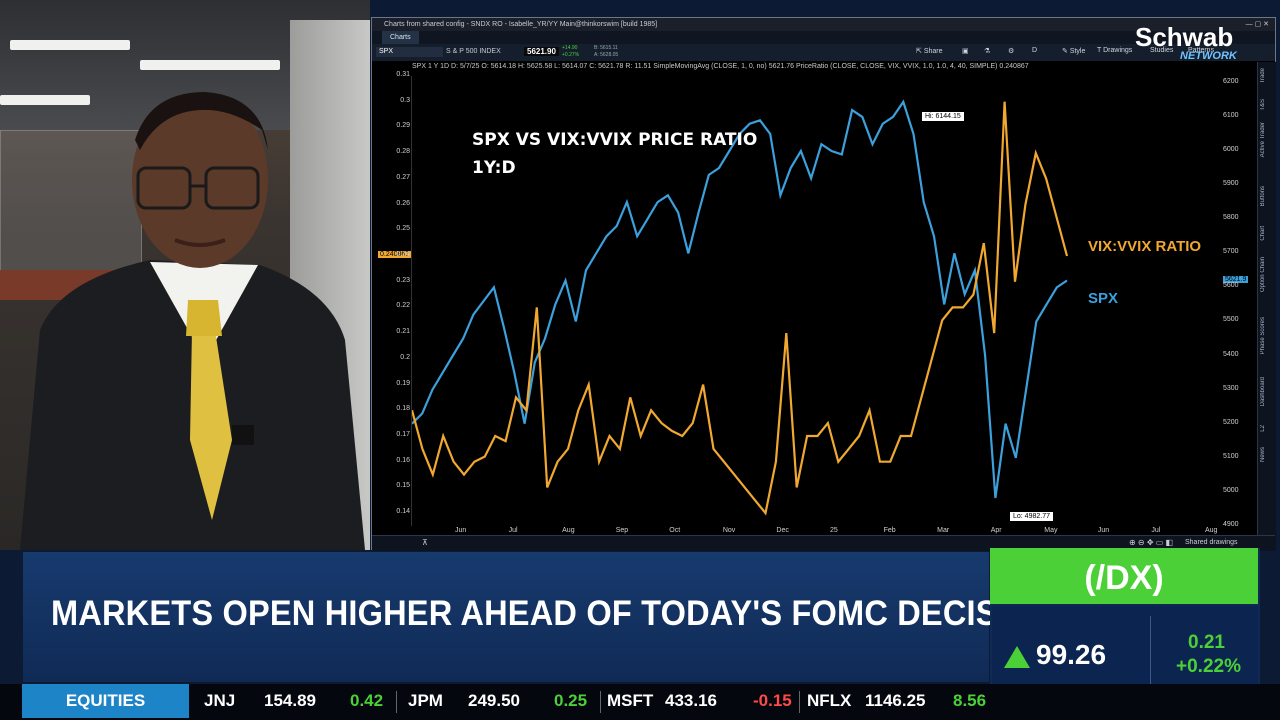  What do you see at coordinates (1231, 422) in the screenshot?
I see `right-tick-label: 5200` at bounding box center [1231, 422].